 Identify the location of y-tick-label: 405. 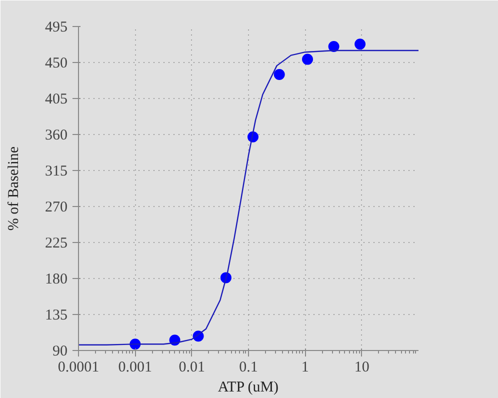
(56, 100).